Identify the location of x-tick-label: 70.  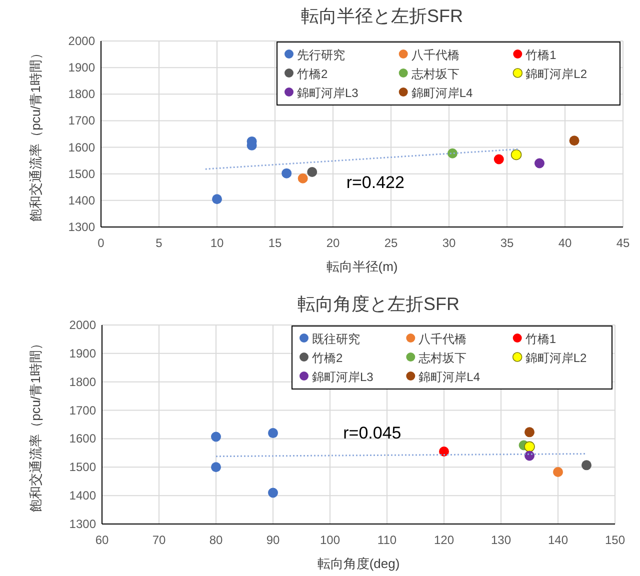
(159, 540).